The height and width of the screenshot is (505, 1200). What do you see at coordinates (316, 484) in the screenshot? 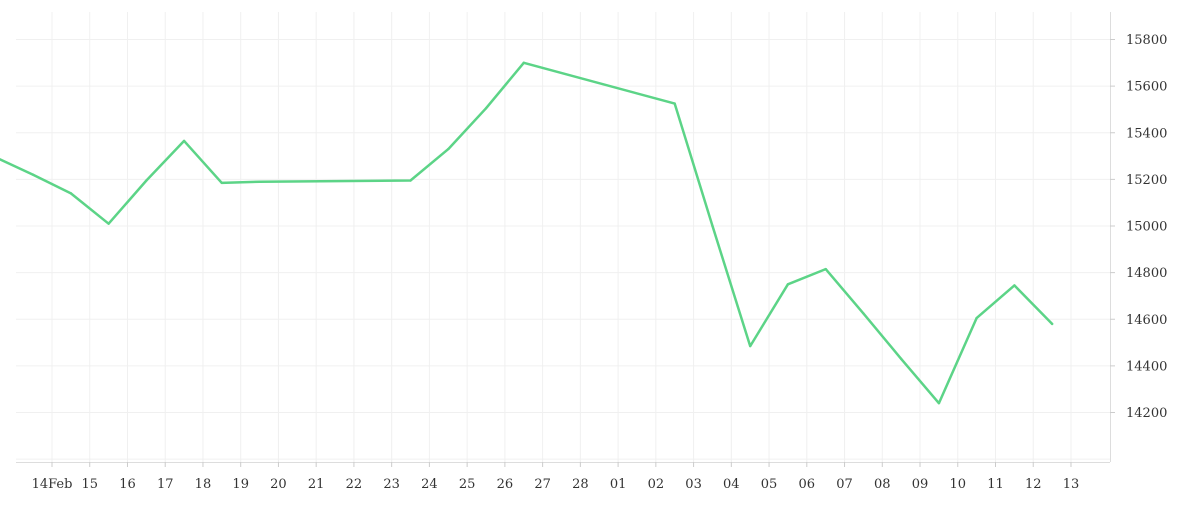
I see `x-tick-label: 21` at bounding box center [316, 484].